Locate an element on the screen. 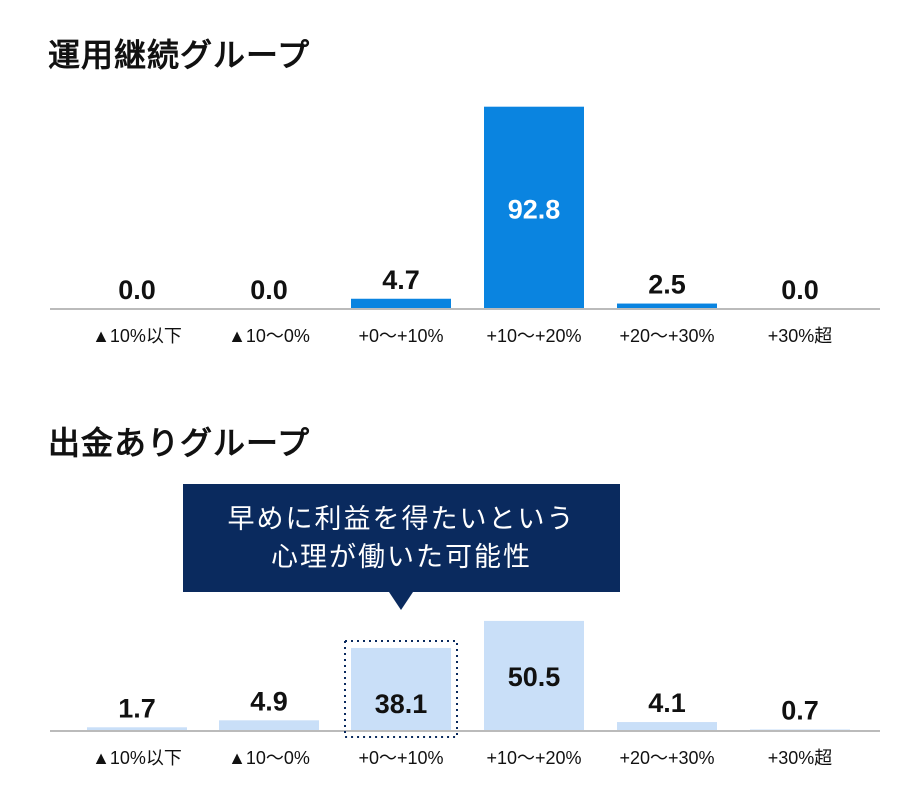  highlight-dotted-box is located at coordinates (401, 689).